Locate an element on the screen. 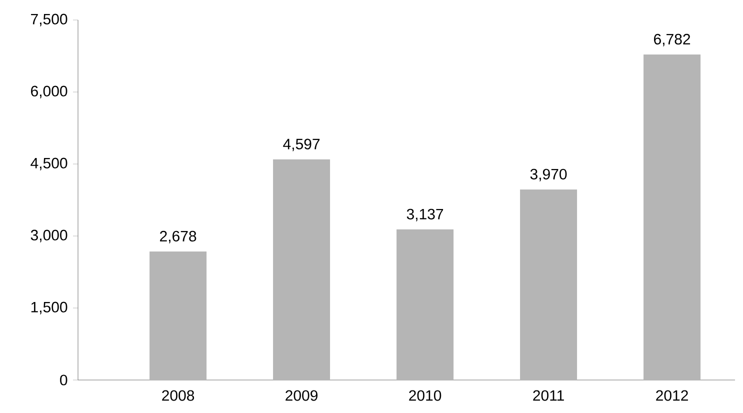 Image resolution: width=743 pixels, height=413 pixels. y-tick-label: 7,500 is located at coordinates (49, 20).